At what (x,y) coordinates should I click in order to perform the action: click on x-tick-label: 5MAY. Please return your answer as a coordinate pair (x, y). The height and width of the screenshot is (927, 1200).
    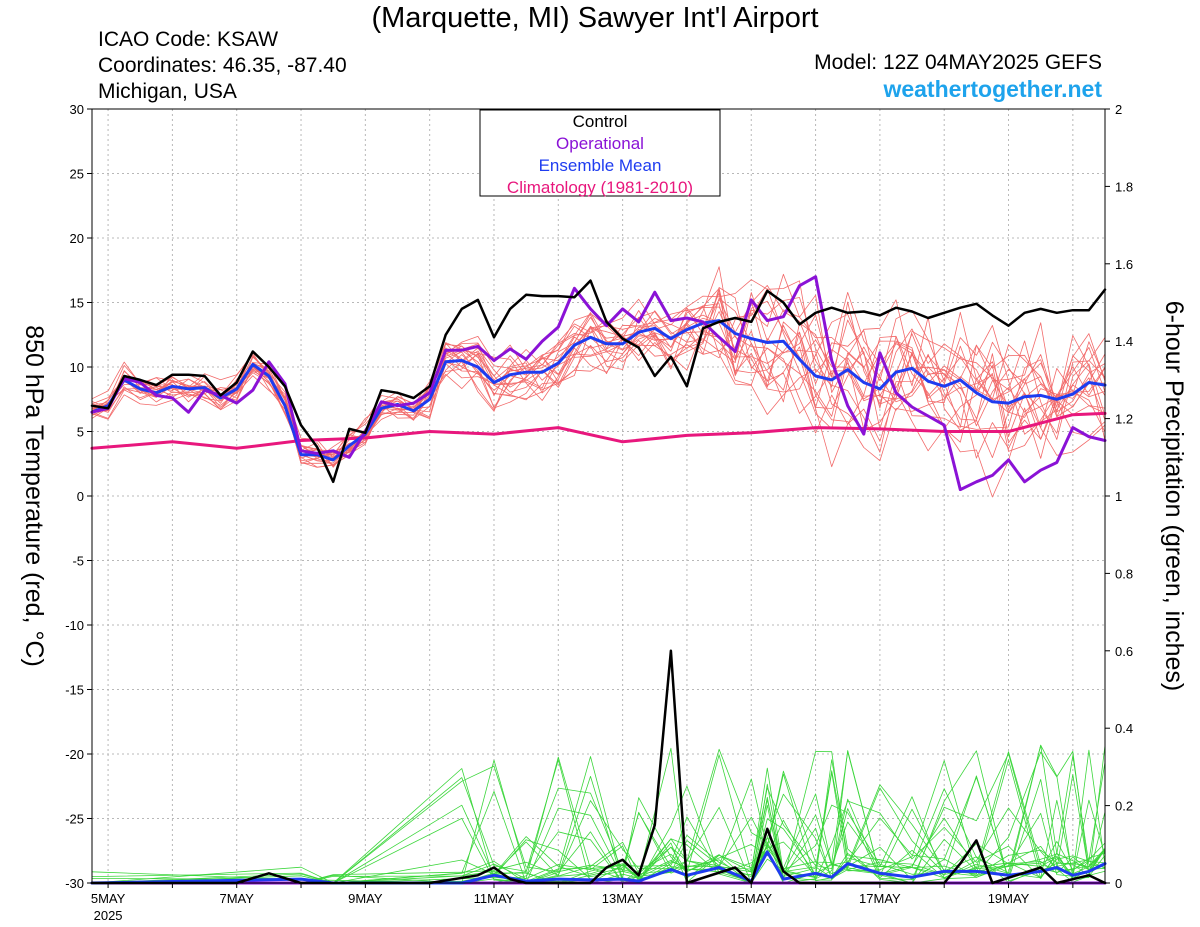
    Looking at the image, I should click on (108, 898).